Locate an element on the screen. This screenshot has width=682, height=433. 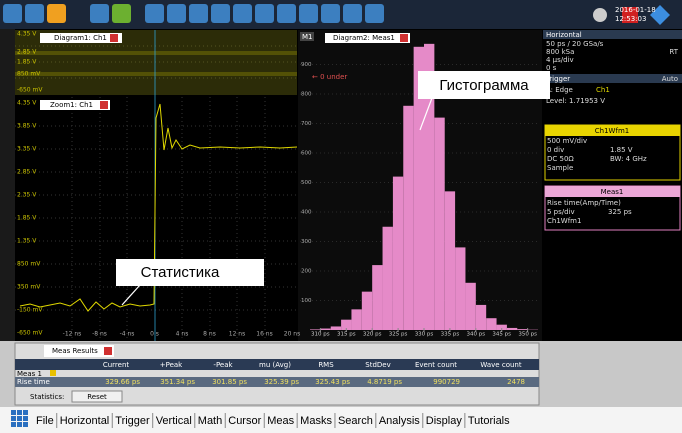
diagram1-waveform is located at coordinates (156, 63).